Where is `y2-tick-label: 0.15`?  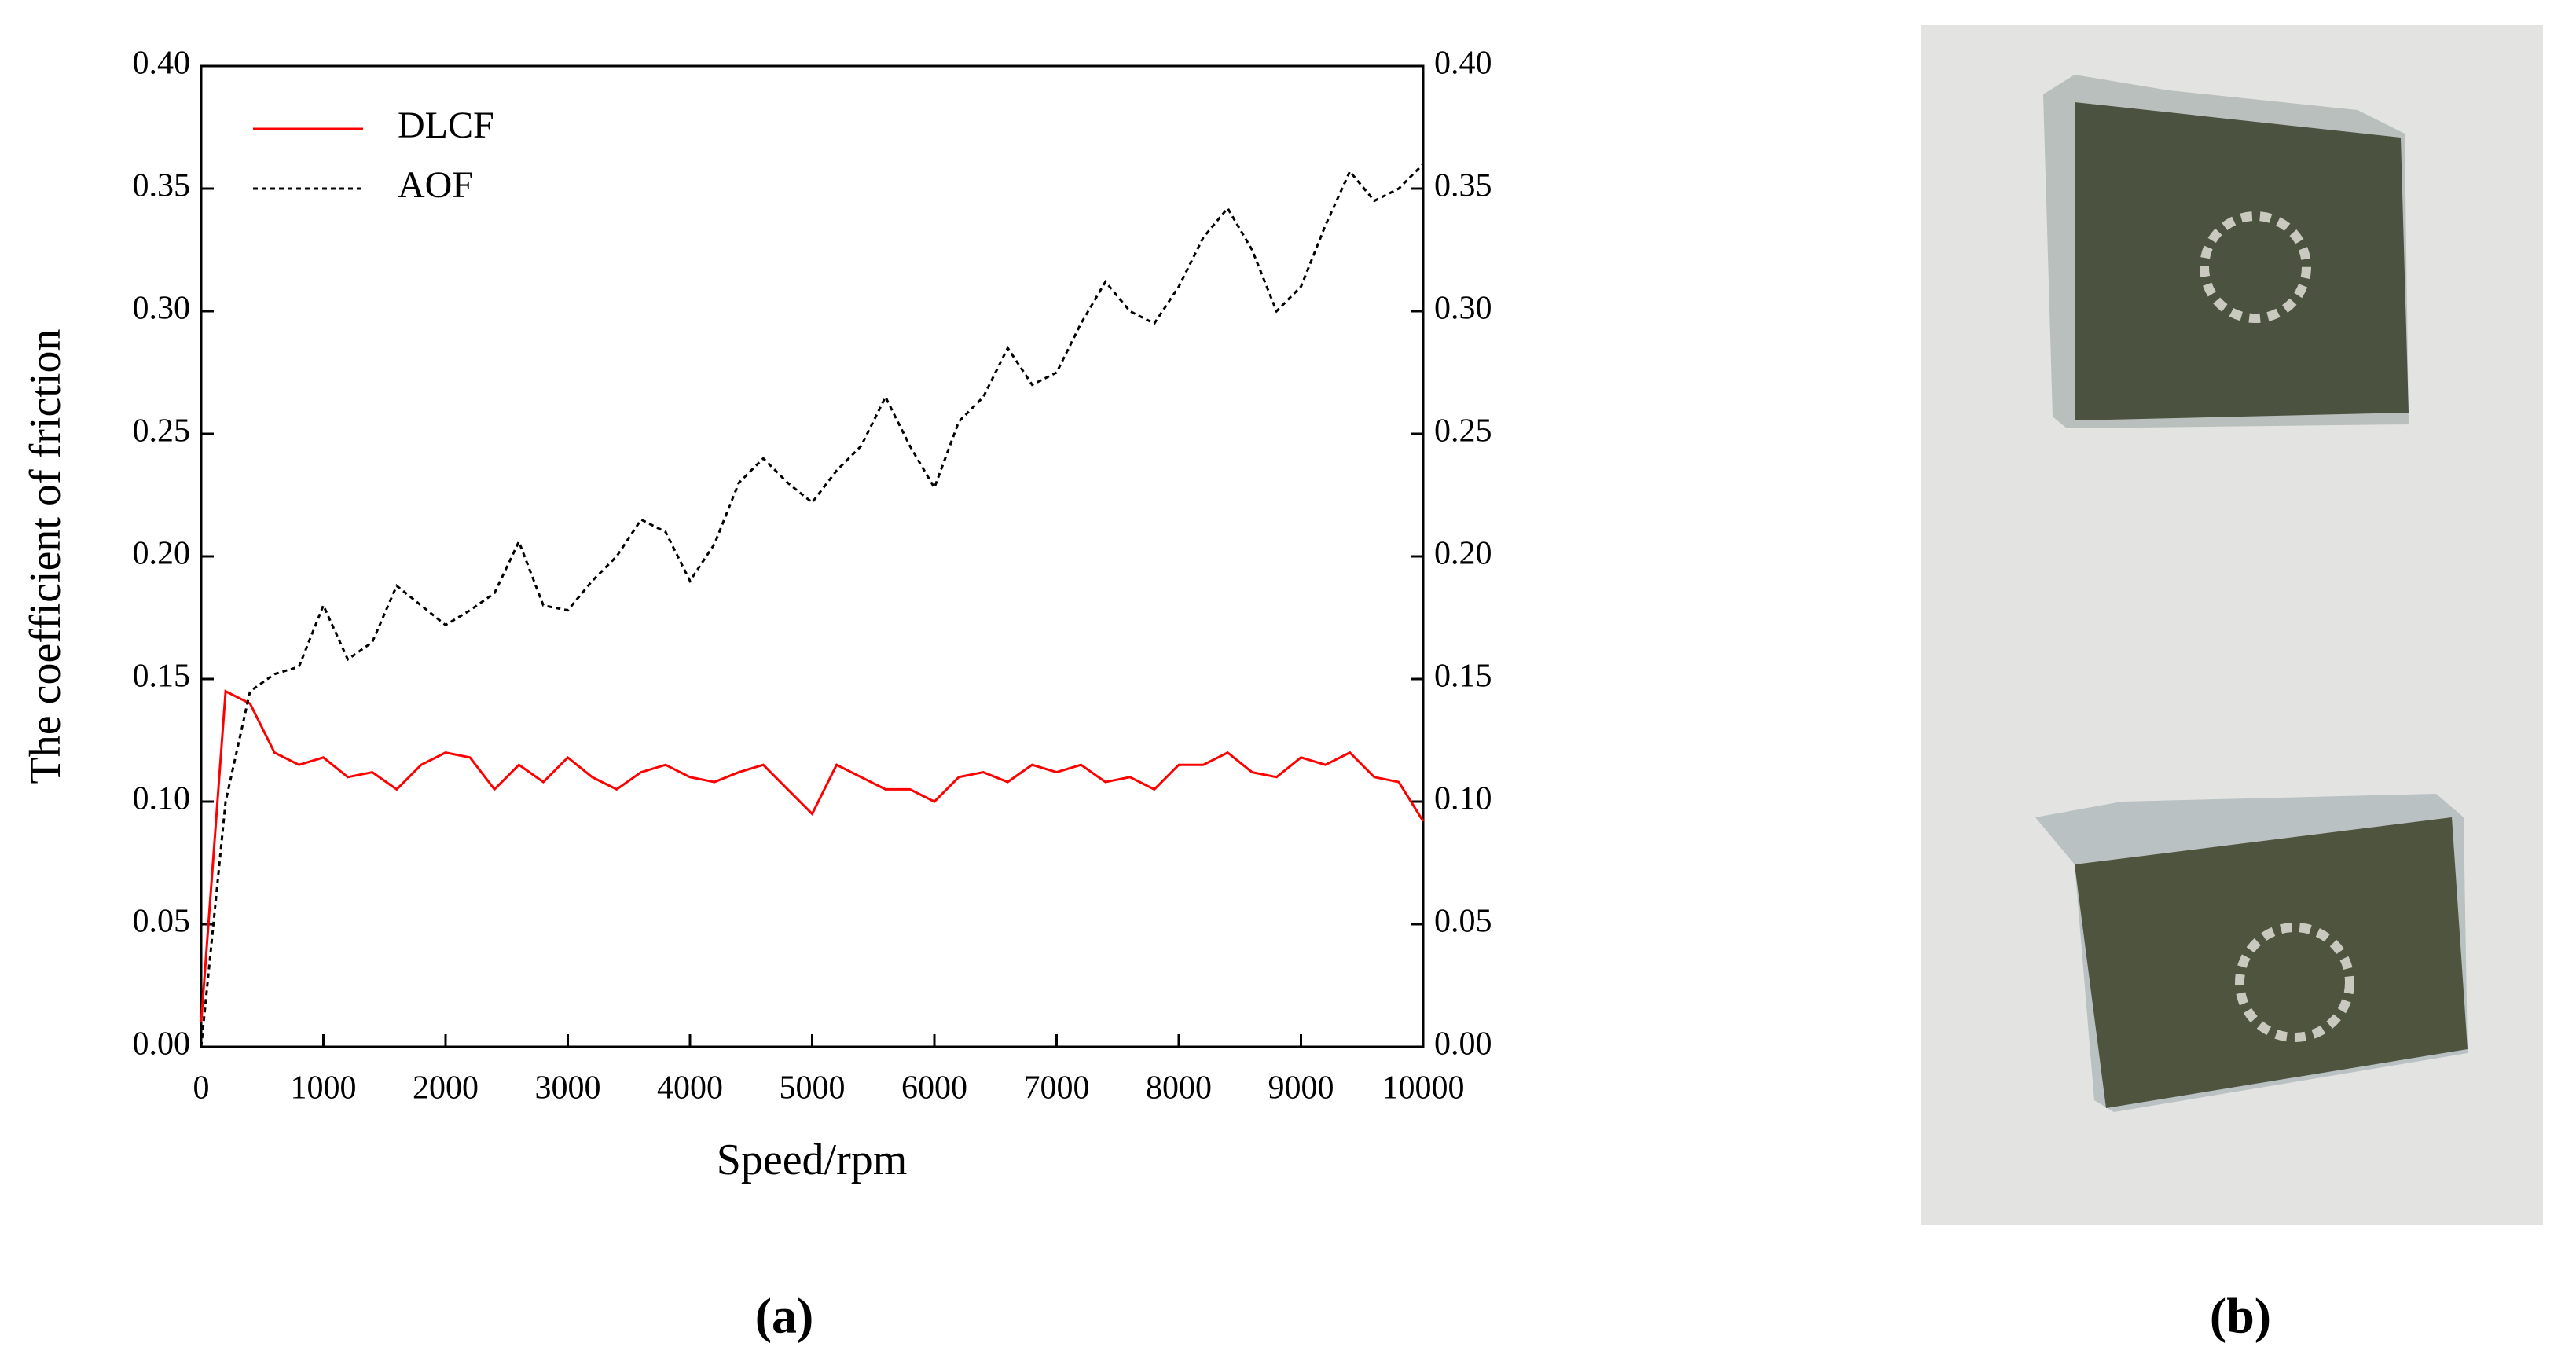
y2-tick-label: 0.15 is located at coordinates (1463, 677).